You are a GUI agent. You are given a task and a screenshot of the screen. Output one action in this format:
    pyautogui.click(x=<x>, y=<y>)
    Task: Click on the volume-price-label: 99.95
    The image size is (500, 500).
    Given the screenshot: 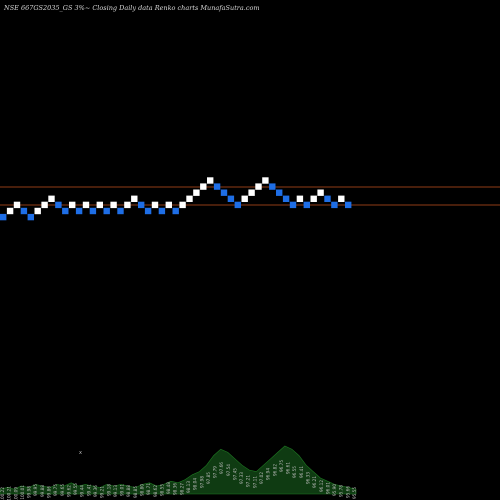 What is the action you would take?
    pyautogui.click(x=35, y=490)
    